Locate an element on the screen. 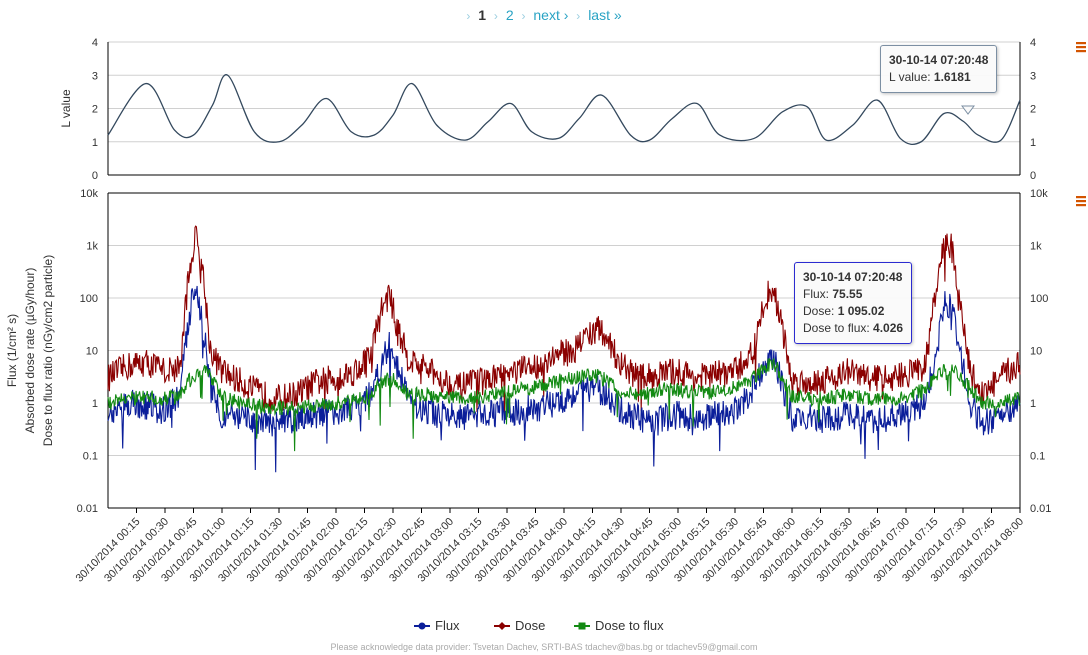 The image size is (1088, 655). y-tick-label-right: 0.01 is located at coordinates (1040, 509).